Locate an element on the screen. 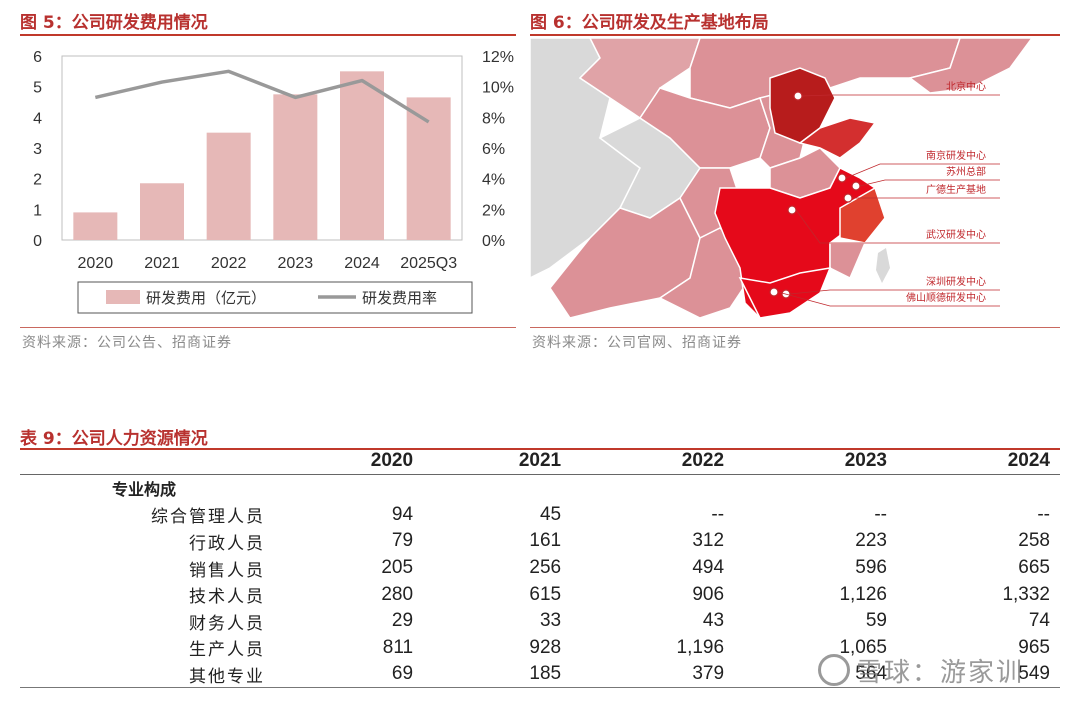 The width and height of the screenshot is (1080, 708). left-tick-label: 5 is located at coordinates (37, 88).